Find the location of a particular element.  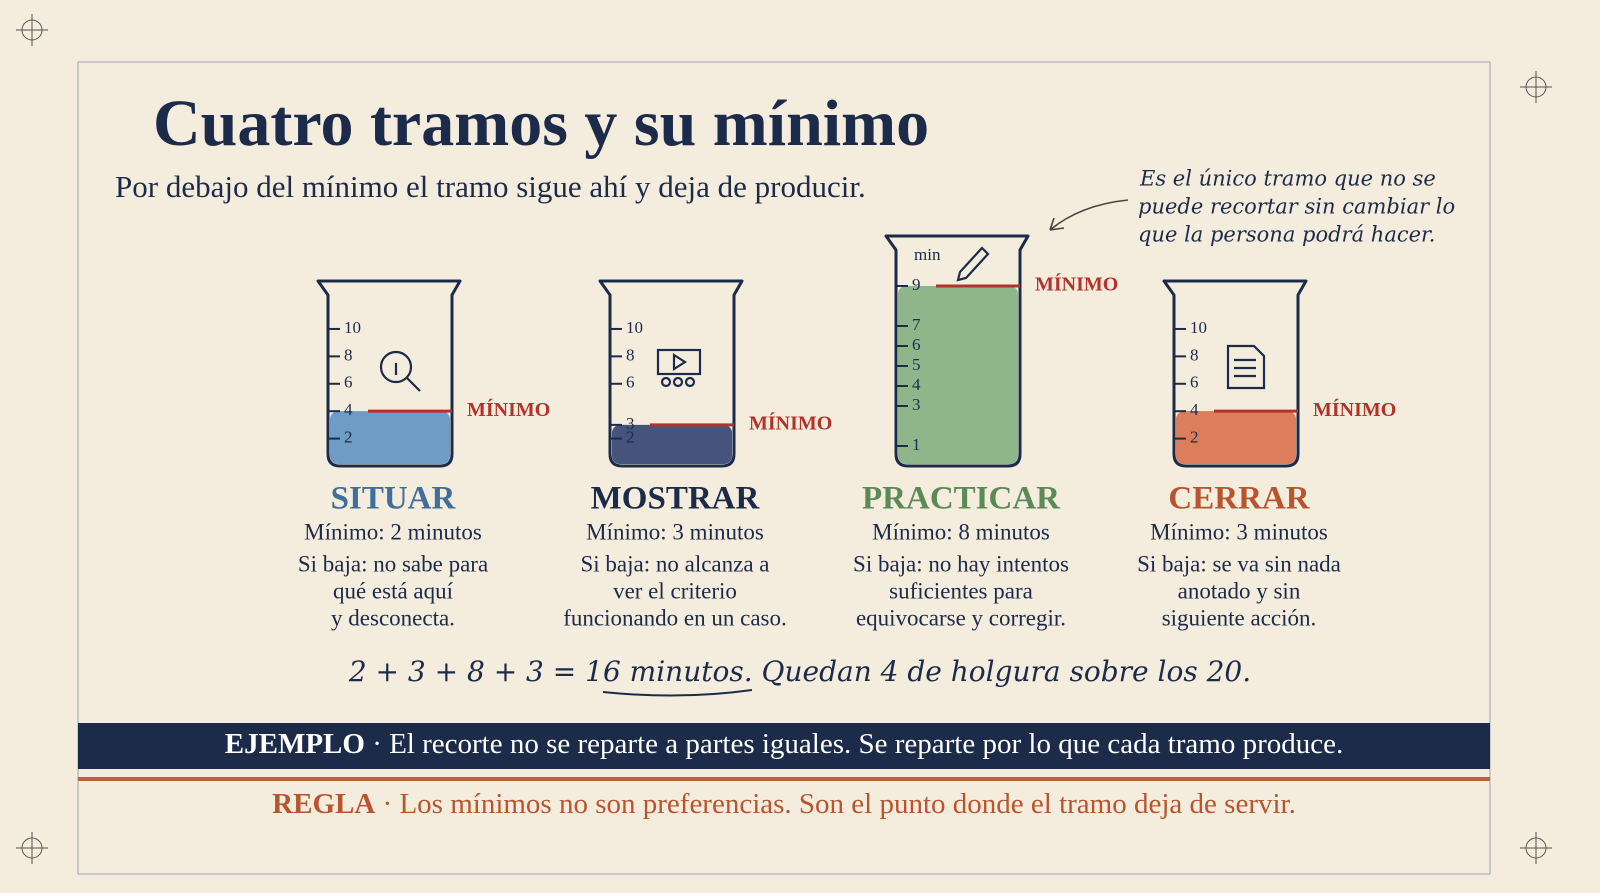

example-label: EJEMPLO is located at coordinates (295, 744).